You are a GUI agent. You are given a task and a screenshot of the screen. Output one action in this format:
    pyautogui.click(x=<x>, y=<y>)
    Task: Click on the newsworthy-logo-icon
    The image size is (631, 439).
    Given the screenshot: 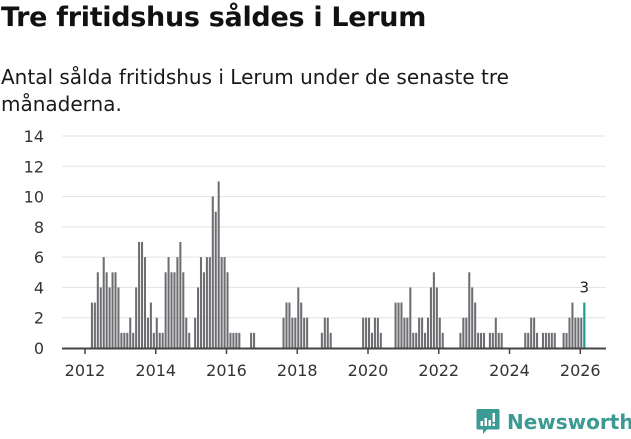 What is the action you would take?
    pyautogui.click(x=488, y=421)
    